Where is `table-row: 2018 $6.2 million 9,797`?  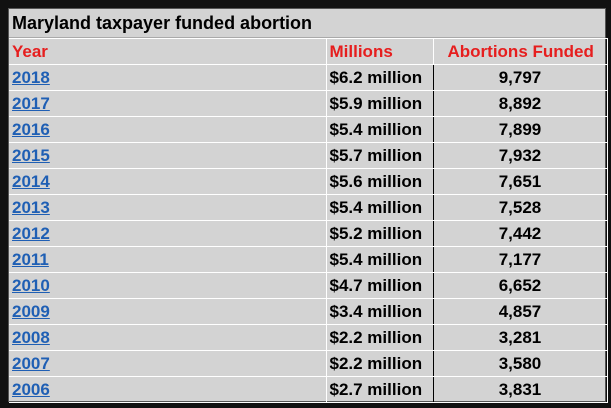
table-row: 2018 $6.2 million 9,797 is located at coordinates (308, 77).